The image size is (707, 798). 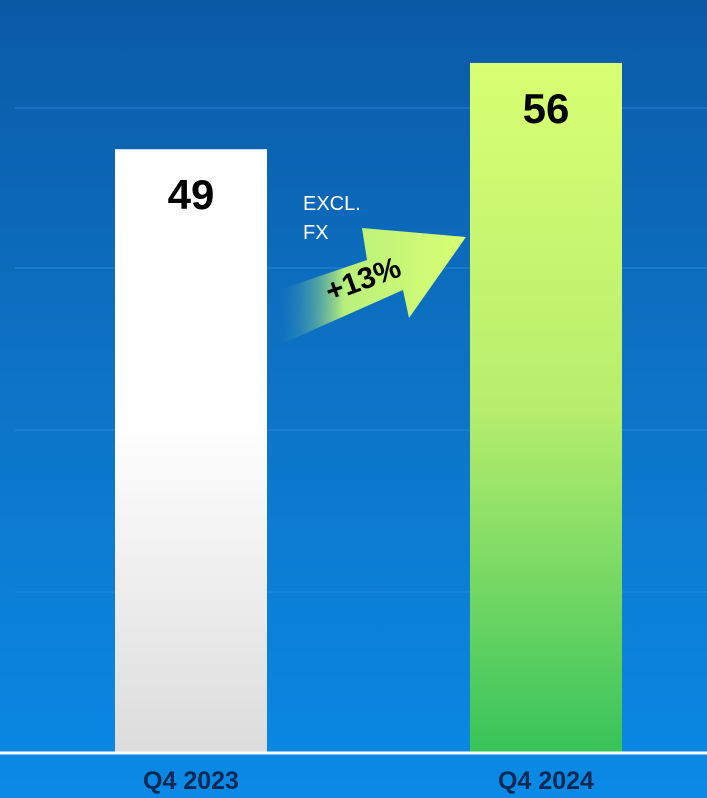 I want to click on excl-fx-note: EXCL. FX, so click(x=332, y=218).